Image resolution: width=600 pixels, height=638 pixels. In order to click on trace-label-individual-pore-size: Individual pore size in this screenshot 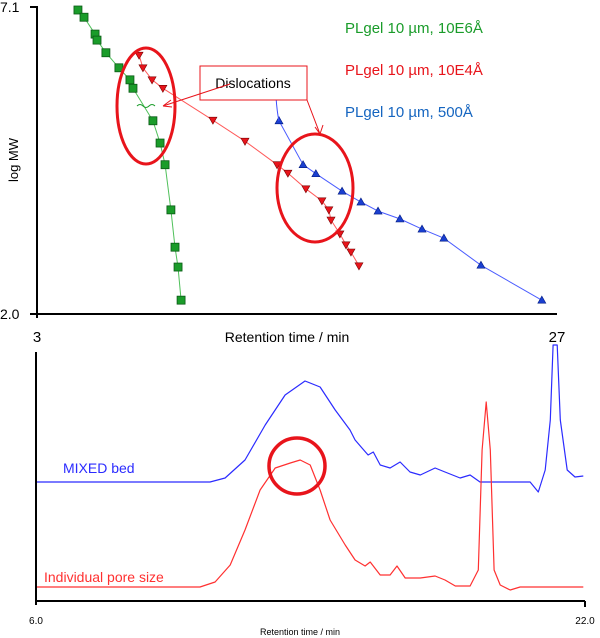, I will do `click(104, 577)`.